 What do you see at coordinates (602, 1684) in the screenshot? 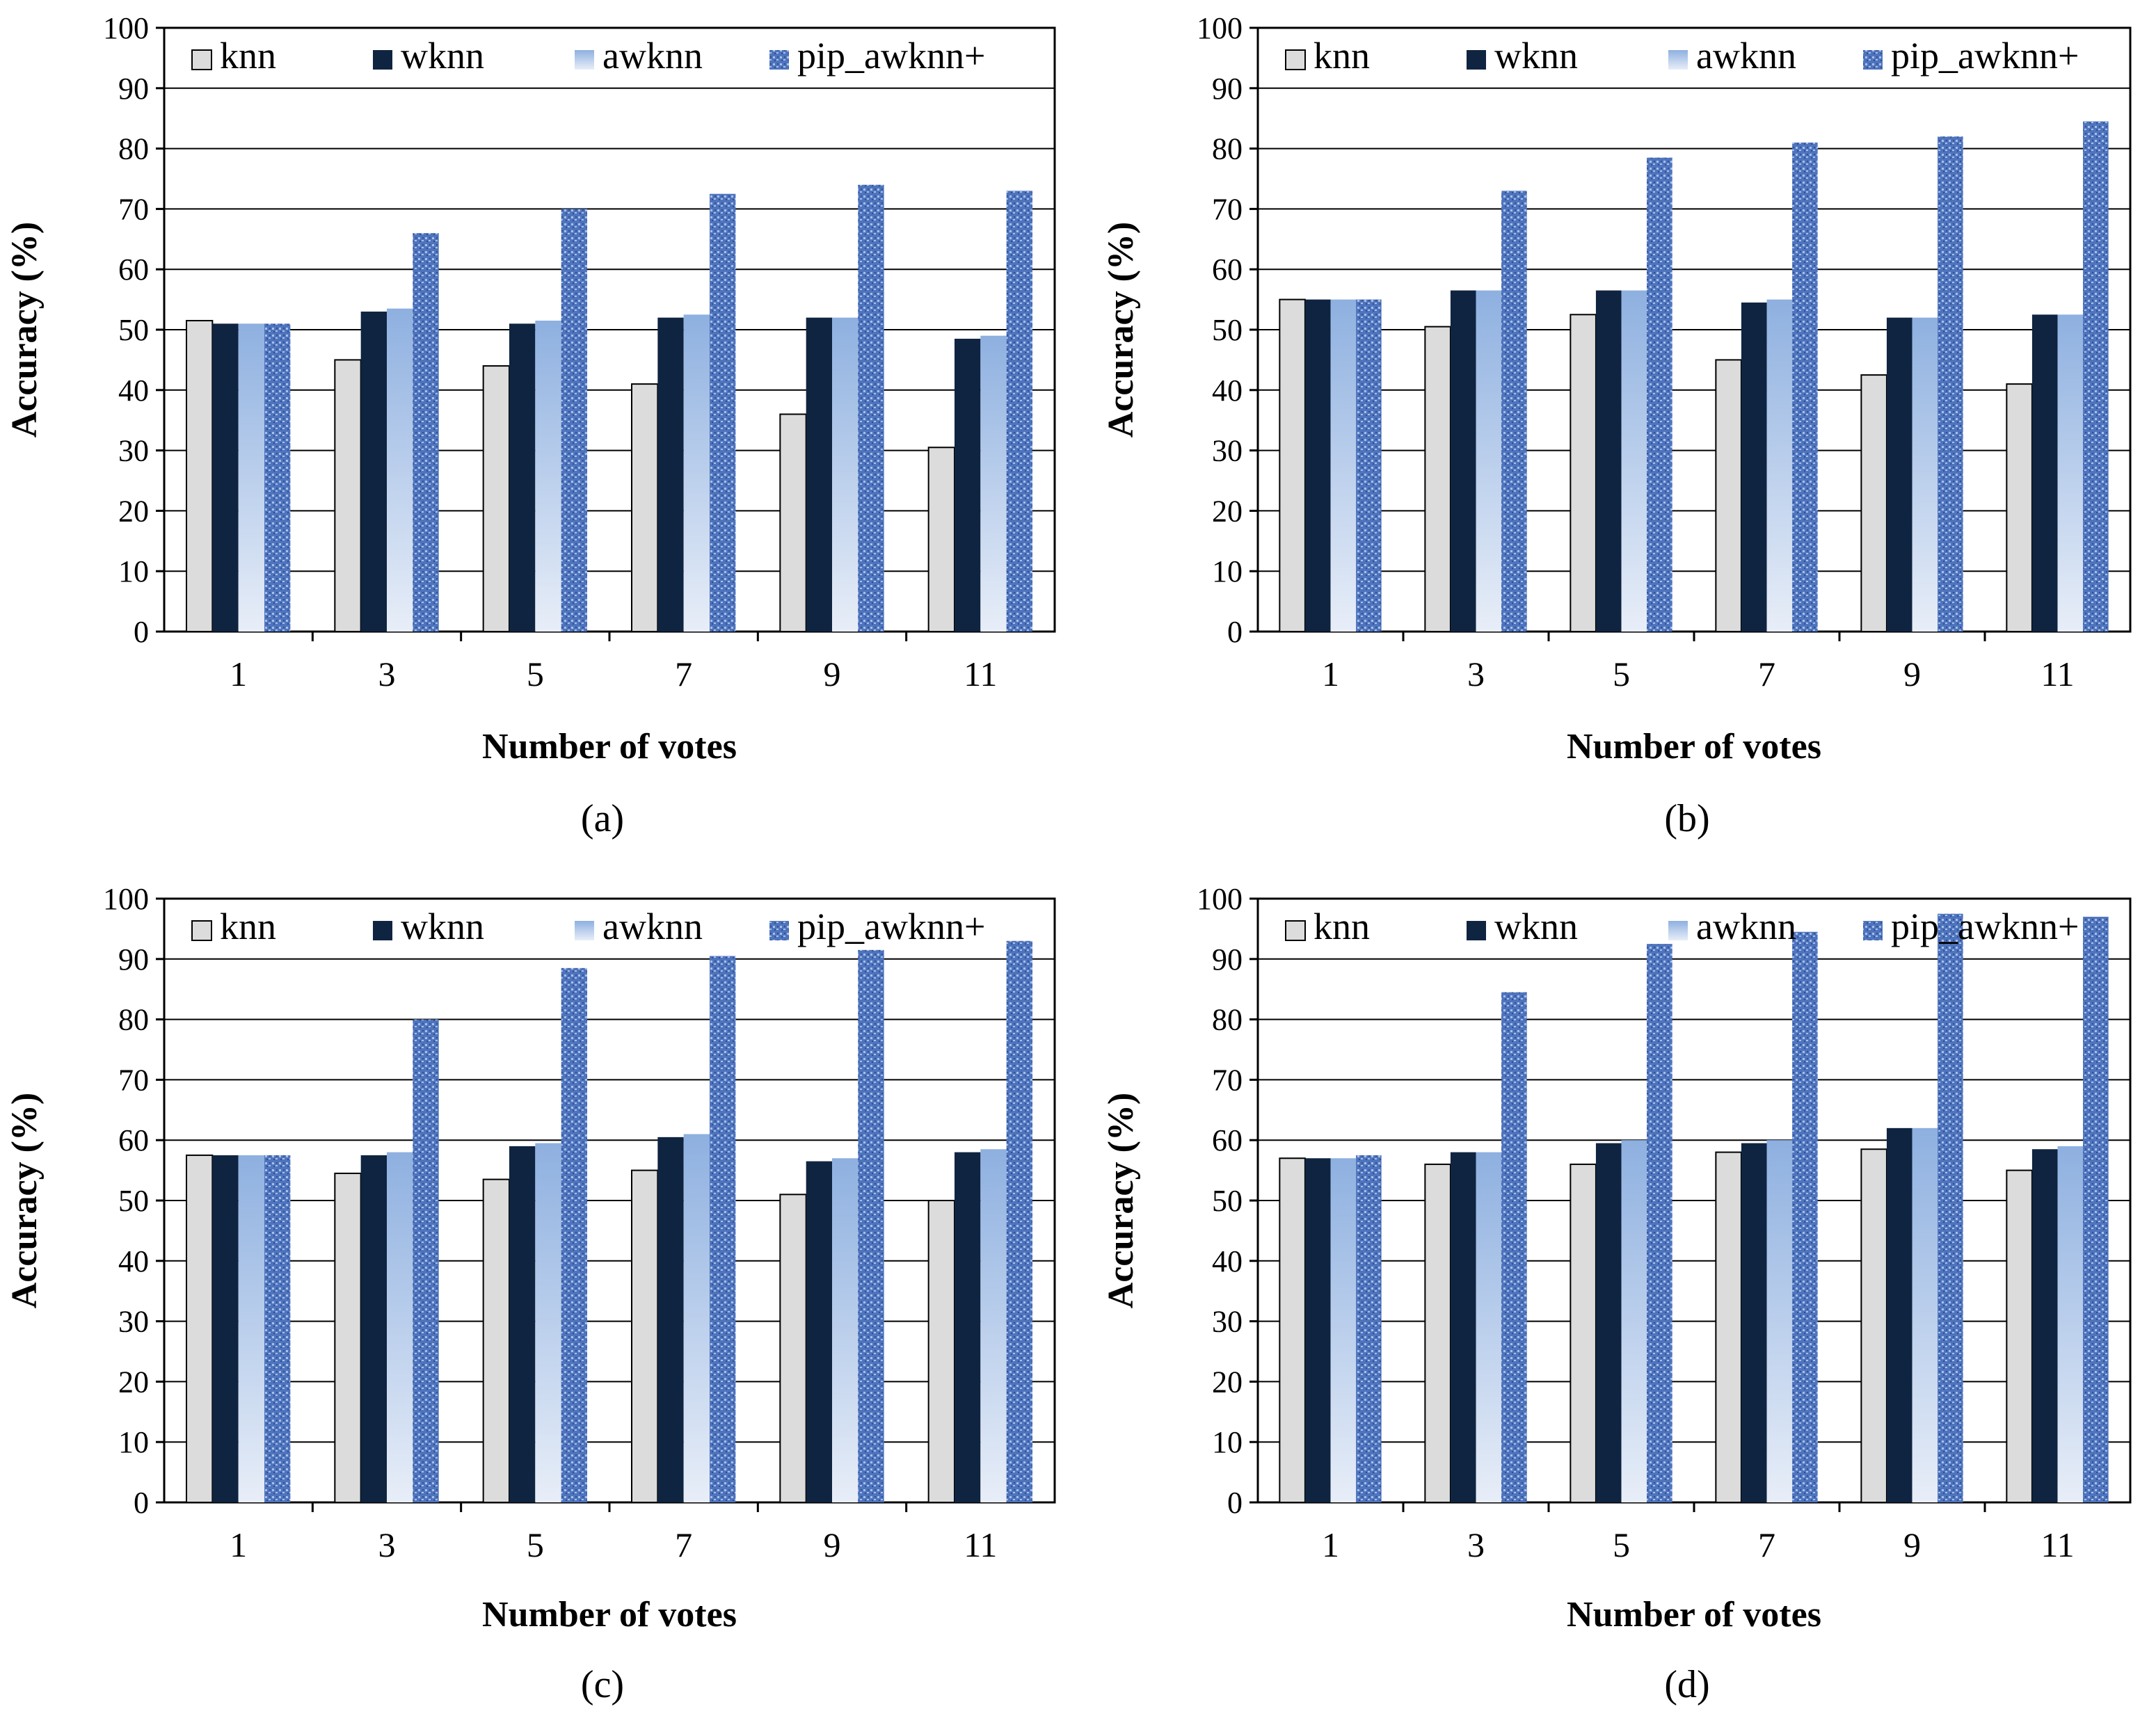
I see `panel-label: (c)` at bounding box center [602, 1684].